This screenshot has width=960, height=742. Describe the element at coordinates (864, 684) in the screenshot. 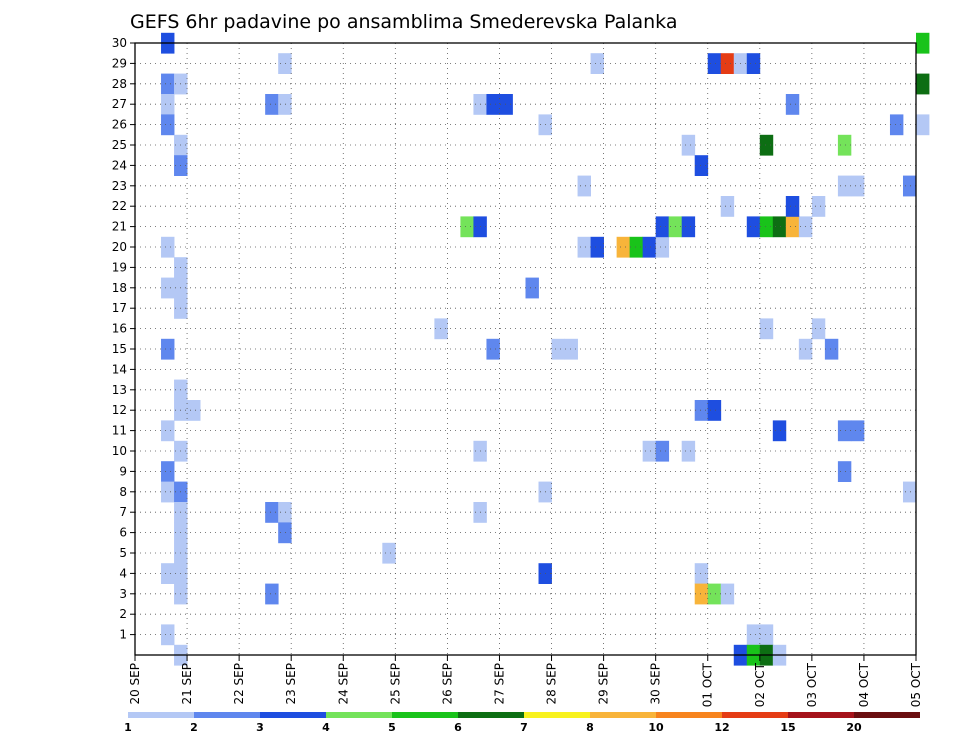

I see `x-tick-label: 04 OCT` at that location.